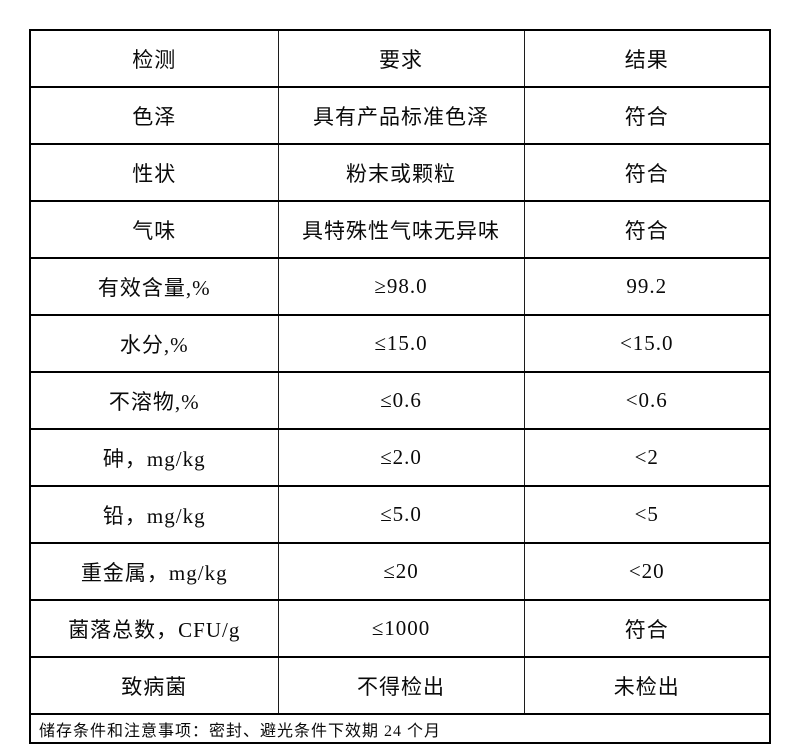 Image resolution: width=800 pixels, height=750 pixels. What do you see at coordinates (154, 628) in the screenshot?
I see `cell-test: 菌落总数，CFU/g` at bounding box center [154, 628].